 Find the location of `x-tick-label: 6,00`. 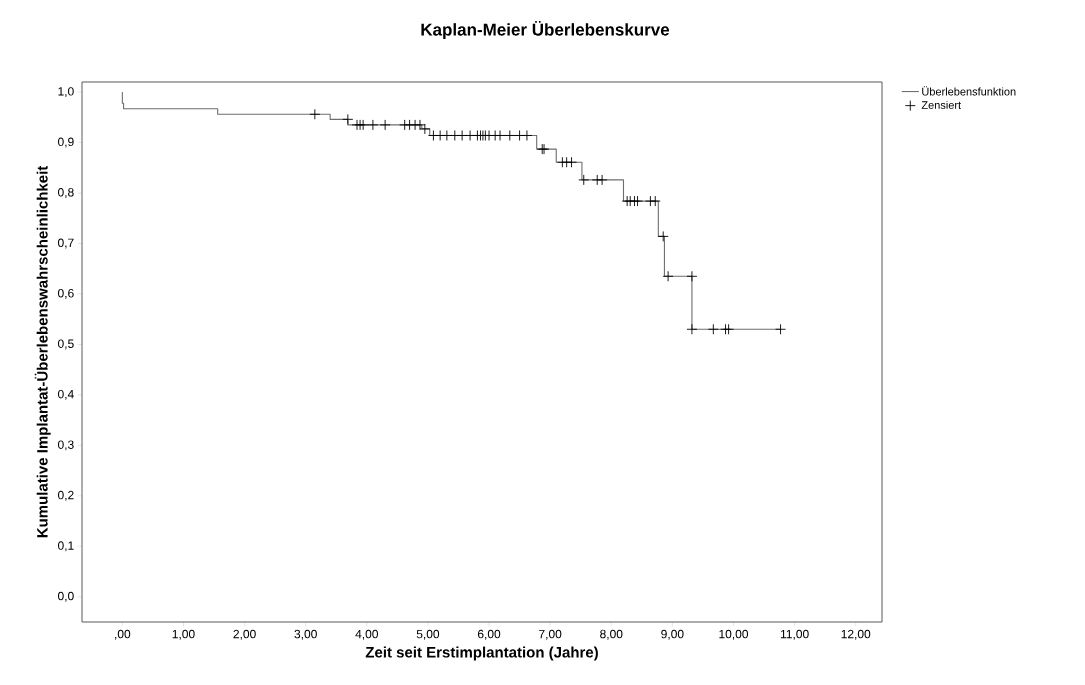

x-tick-label: 6,00 is located at coordinates (489, 634).